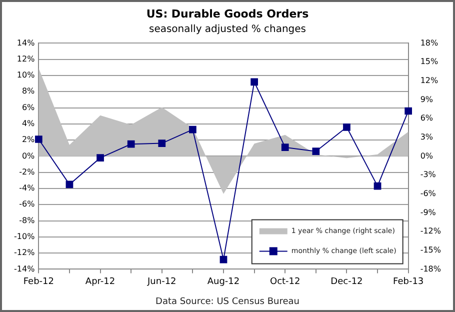  Describe the element at coordinates (346, 281) in the screenshot. I see `x-tick-label: Dec-12` at that location.